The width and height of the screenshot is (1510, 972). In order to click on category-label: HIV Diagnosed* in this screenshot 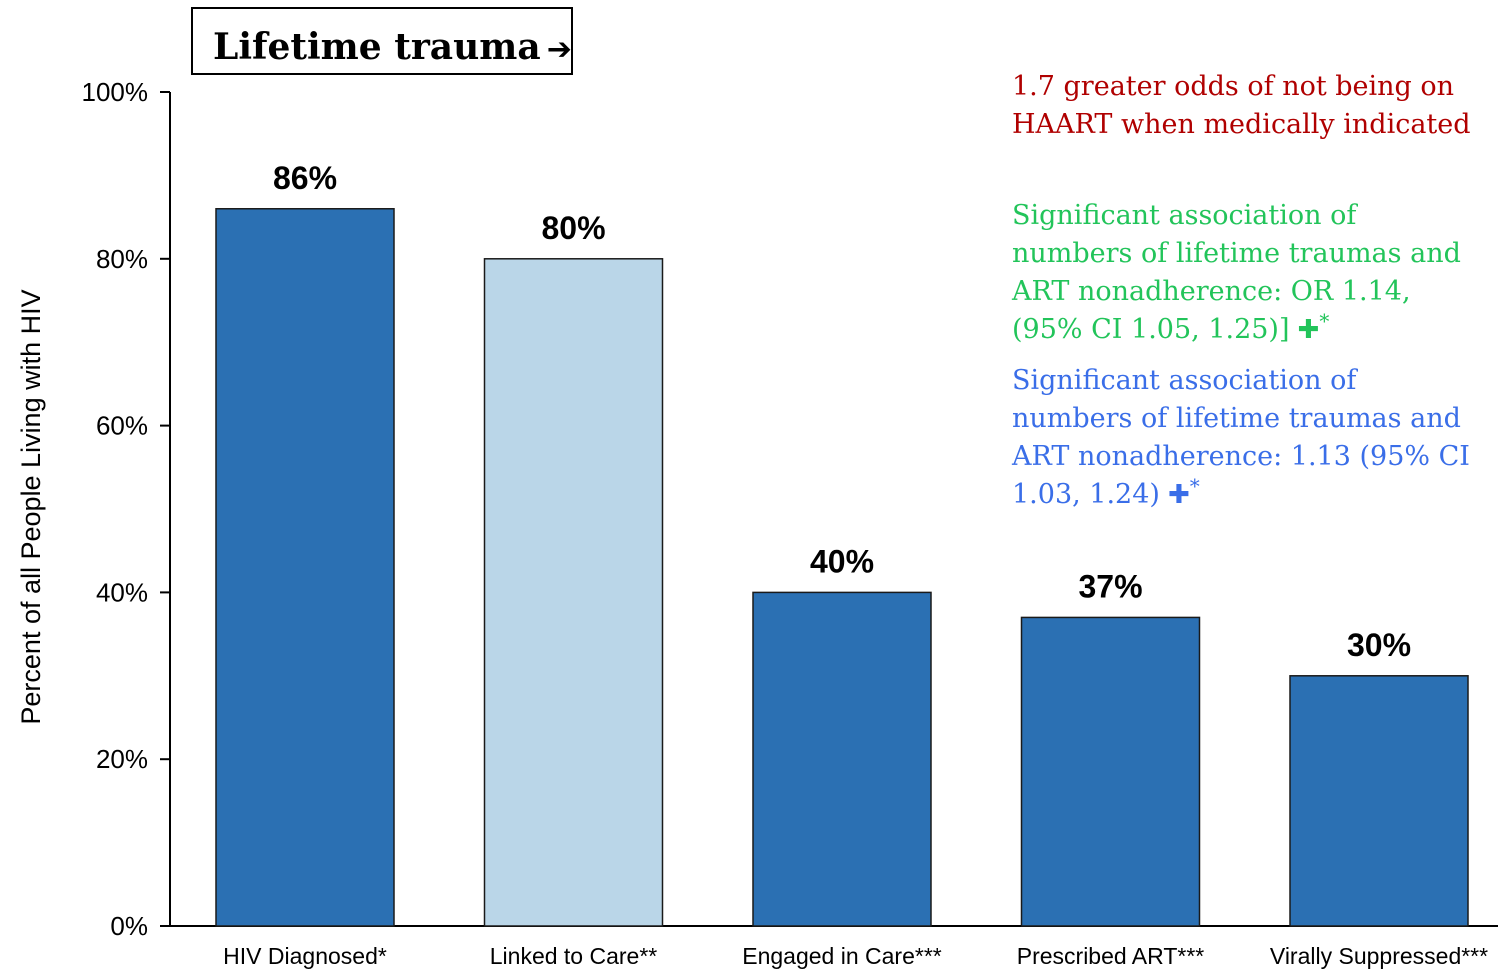, I will do `click(305, 956)`.